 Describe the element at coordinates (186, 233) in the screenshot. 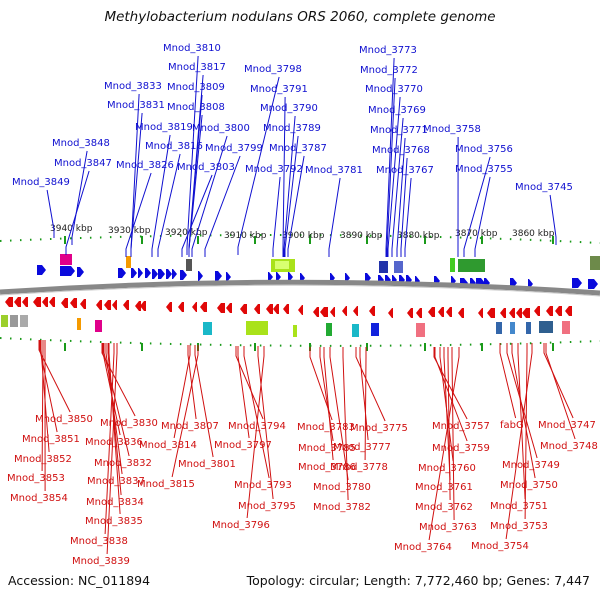

I see `scale-tick-label: 3920 kbp` at that location.